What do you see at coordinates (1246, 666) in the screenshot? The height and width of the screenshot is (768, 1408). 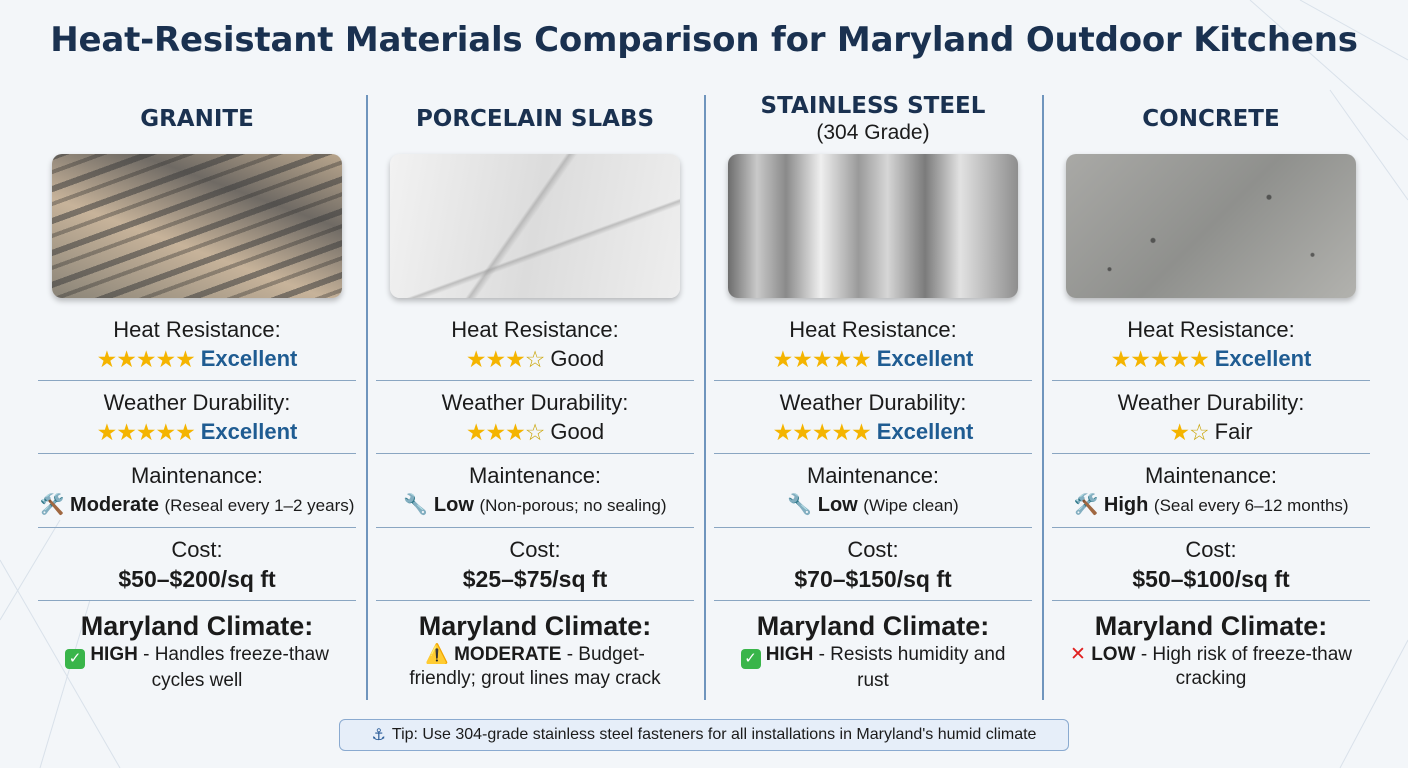 I see `climate-description: - High risk of freeze-thaw cracking` at bounding box center [1246, 666].